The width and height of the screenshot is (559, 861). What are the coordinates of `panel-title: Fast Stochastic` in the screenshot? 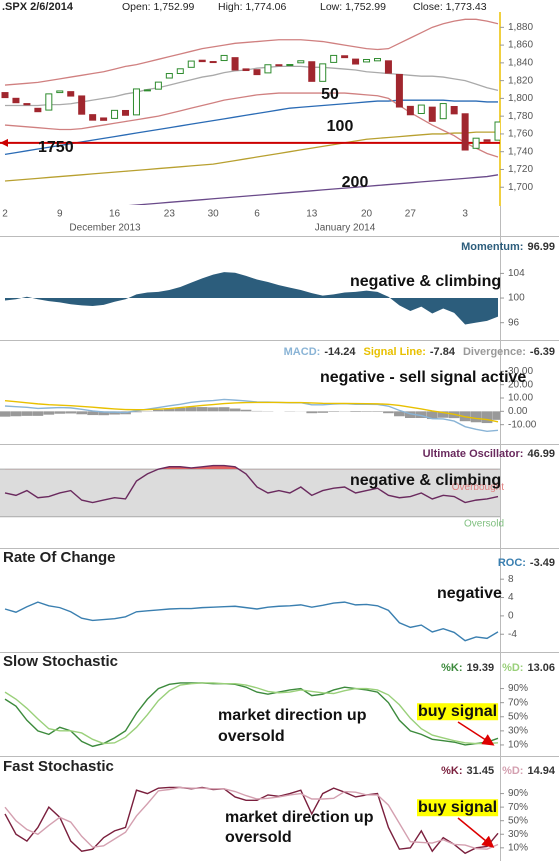 It's located at (58, 766).